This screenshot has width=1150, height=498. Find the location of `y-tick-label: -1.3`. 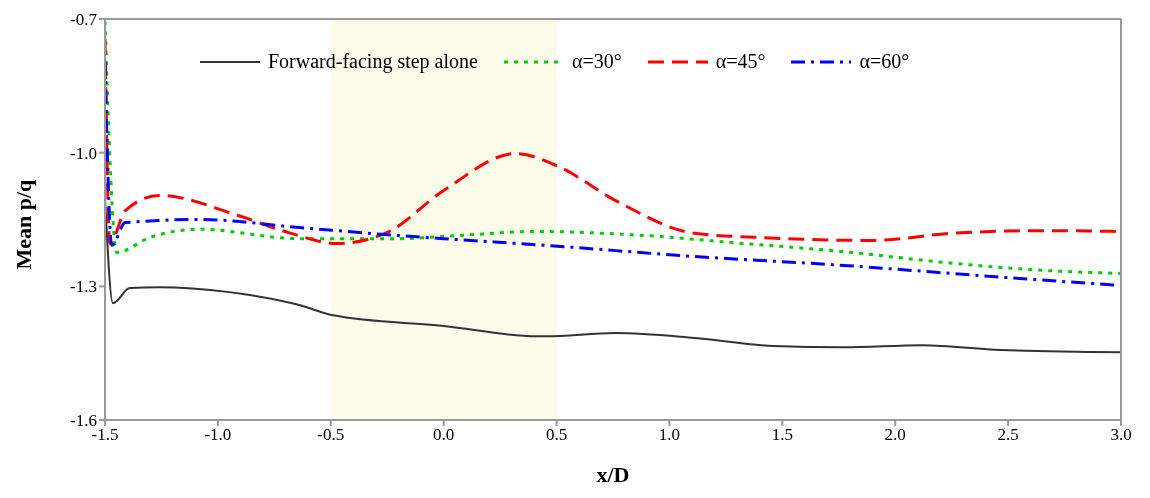

y-tick-label: -1.3 is located at coordinates (83, 287).